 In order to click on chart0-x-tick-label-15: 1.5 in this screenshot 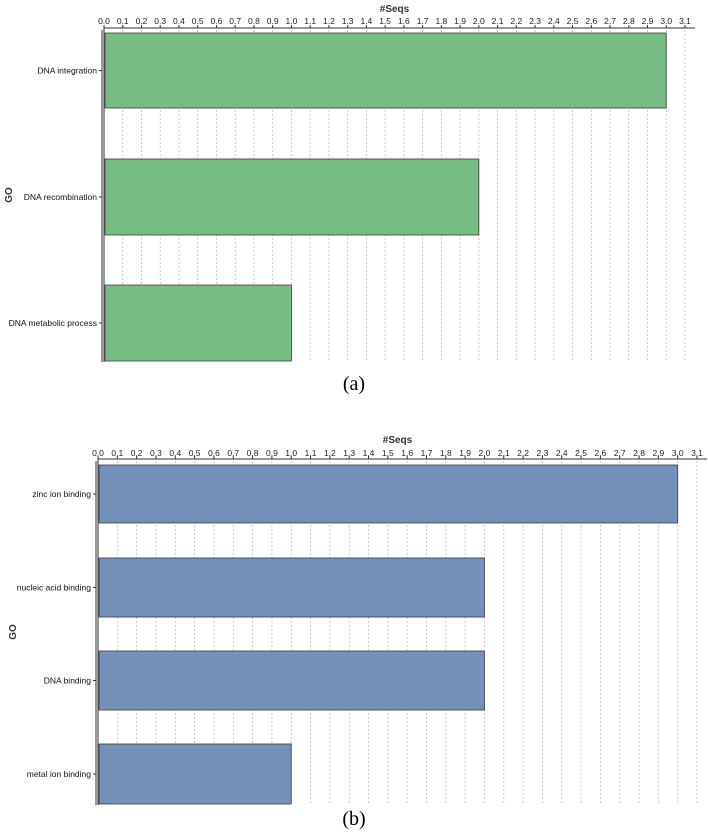, I will do `click(385, 21)`.